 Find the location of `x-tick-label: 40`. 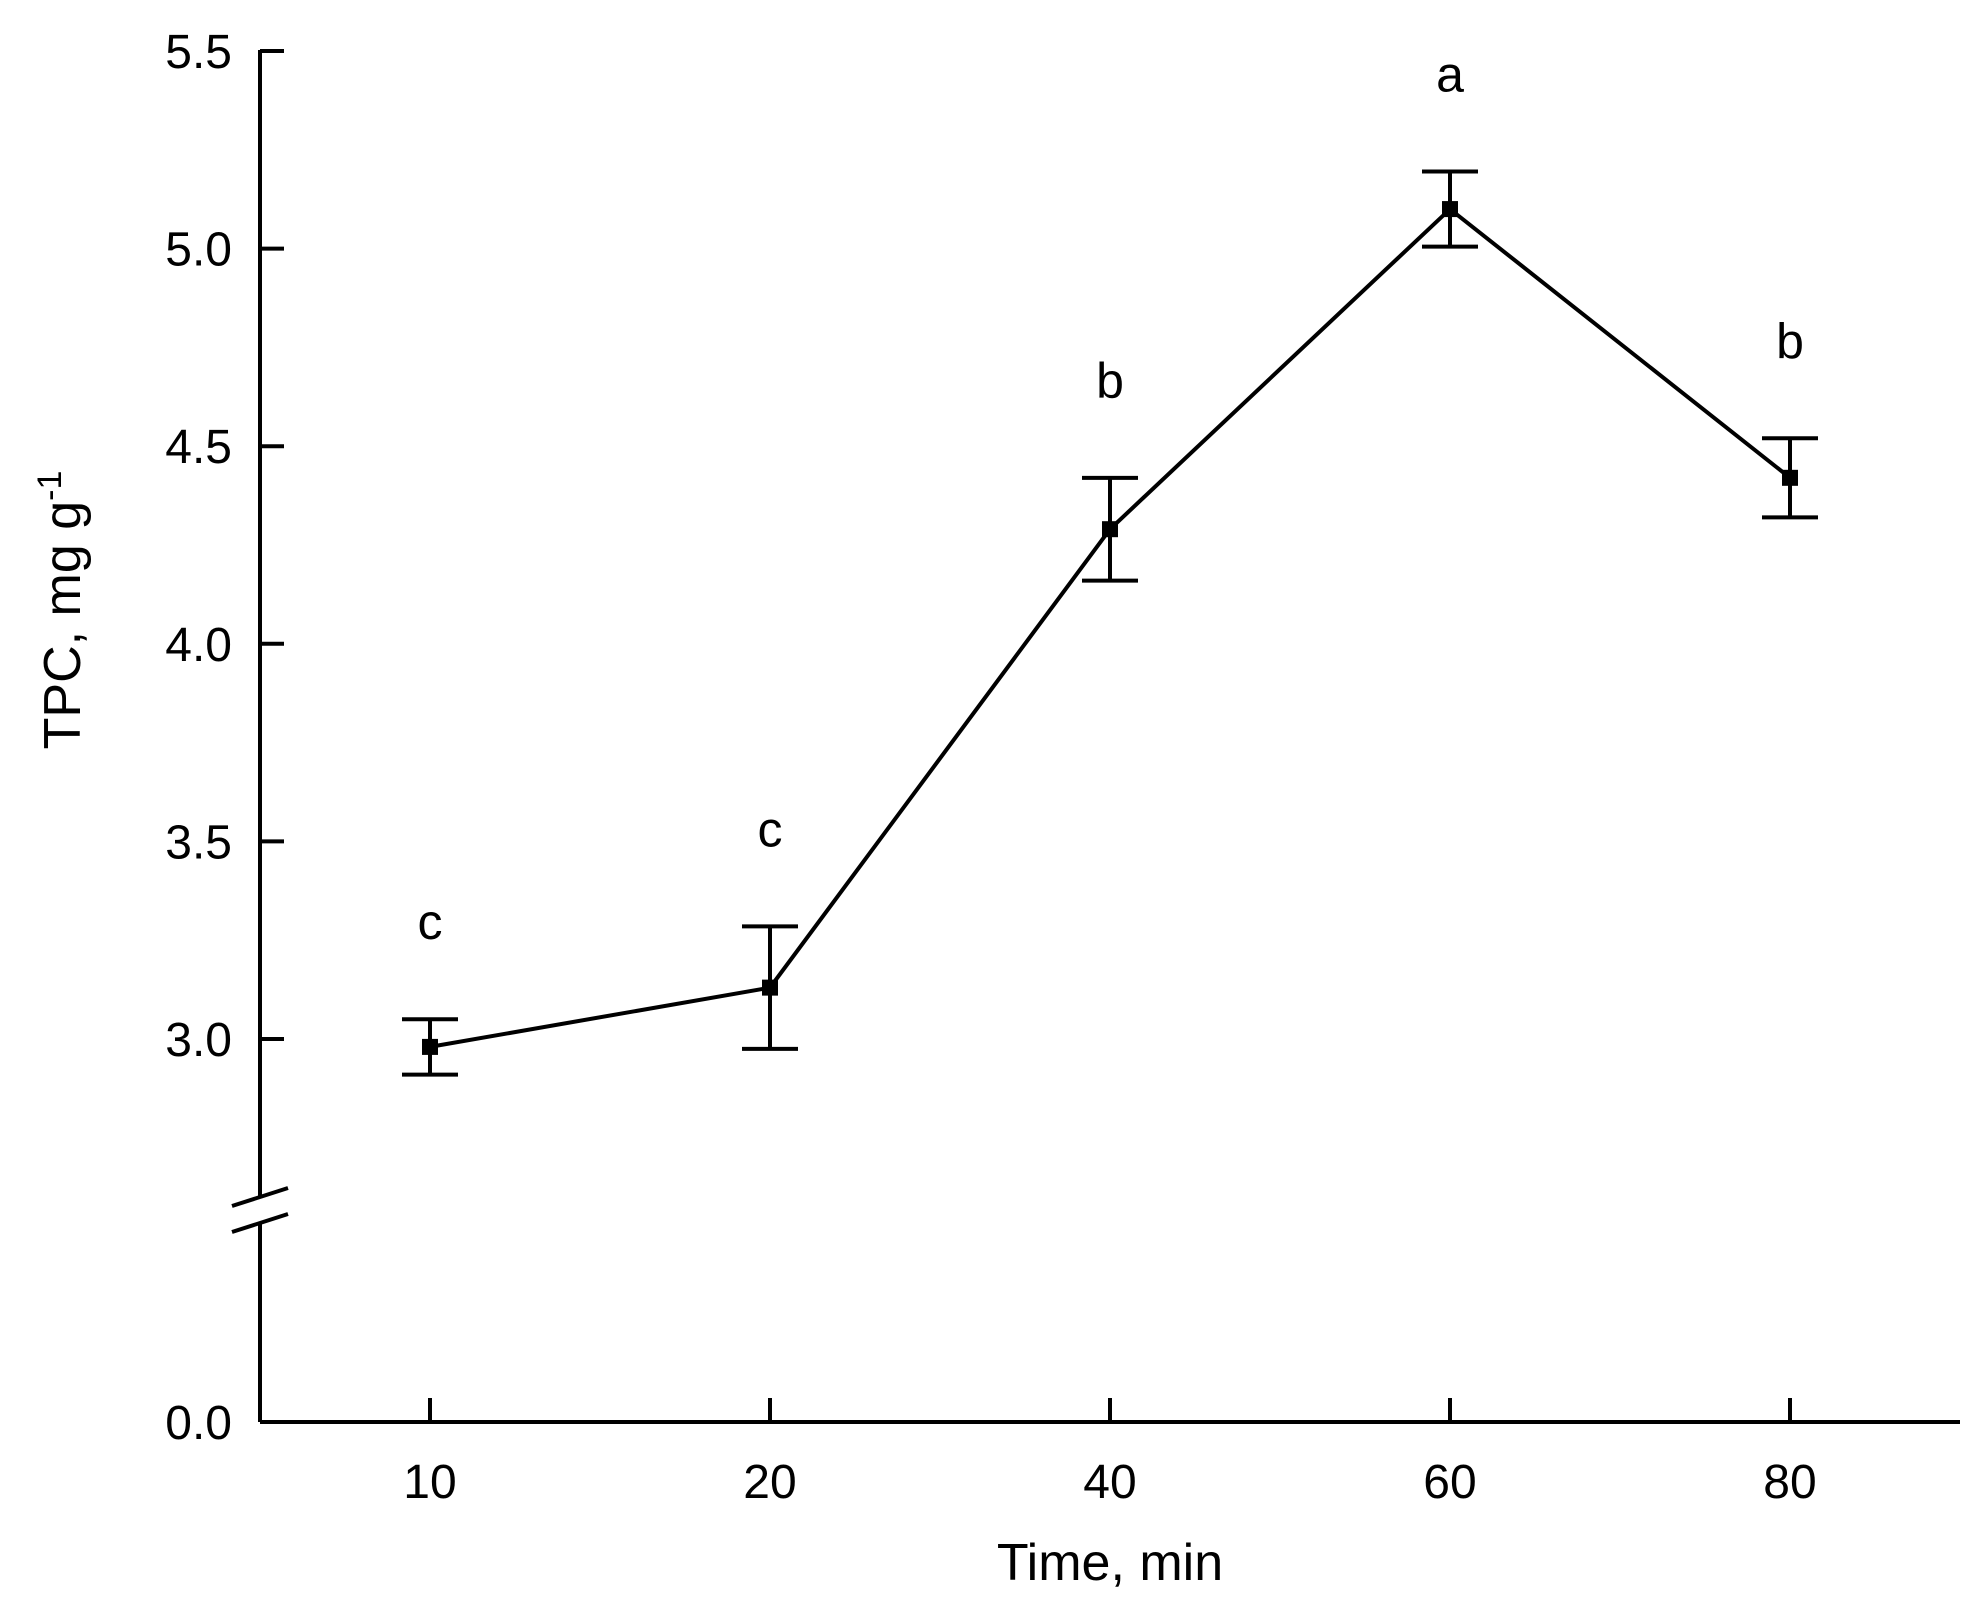

x-tick-label: 40 is located at coordinates (1109, 1482).